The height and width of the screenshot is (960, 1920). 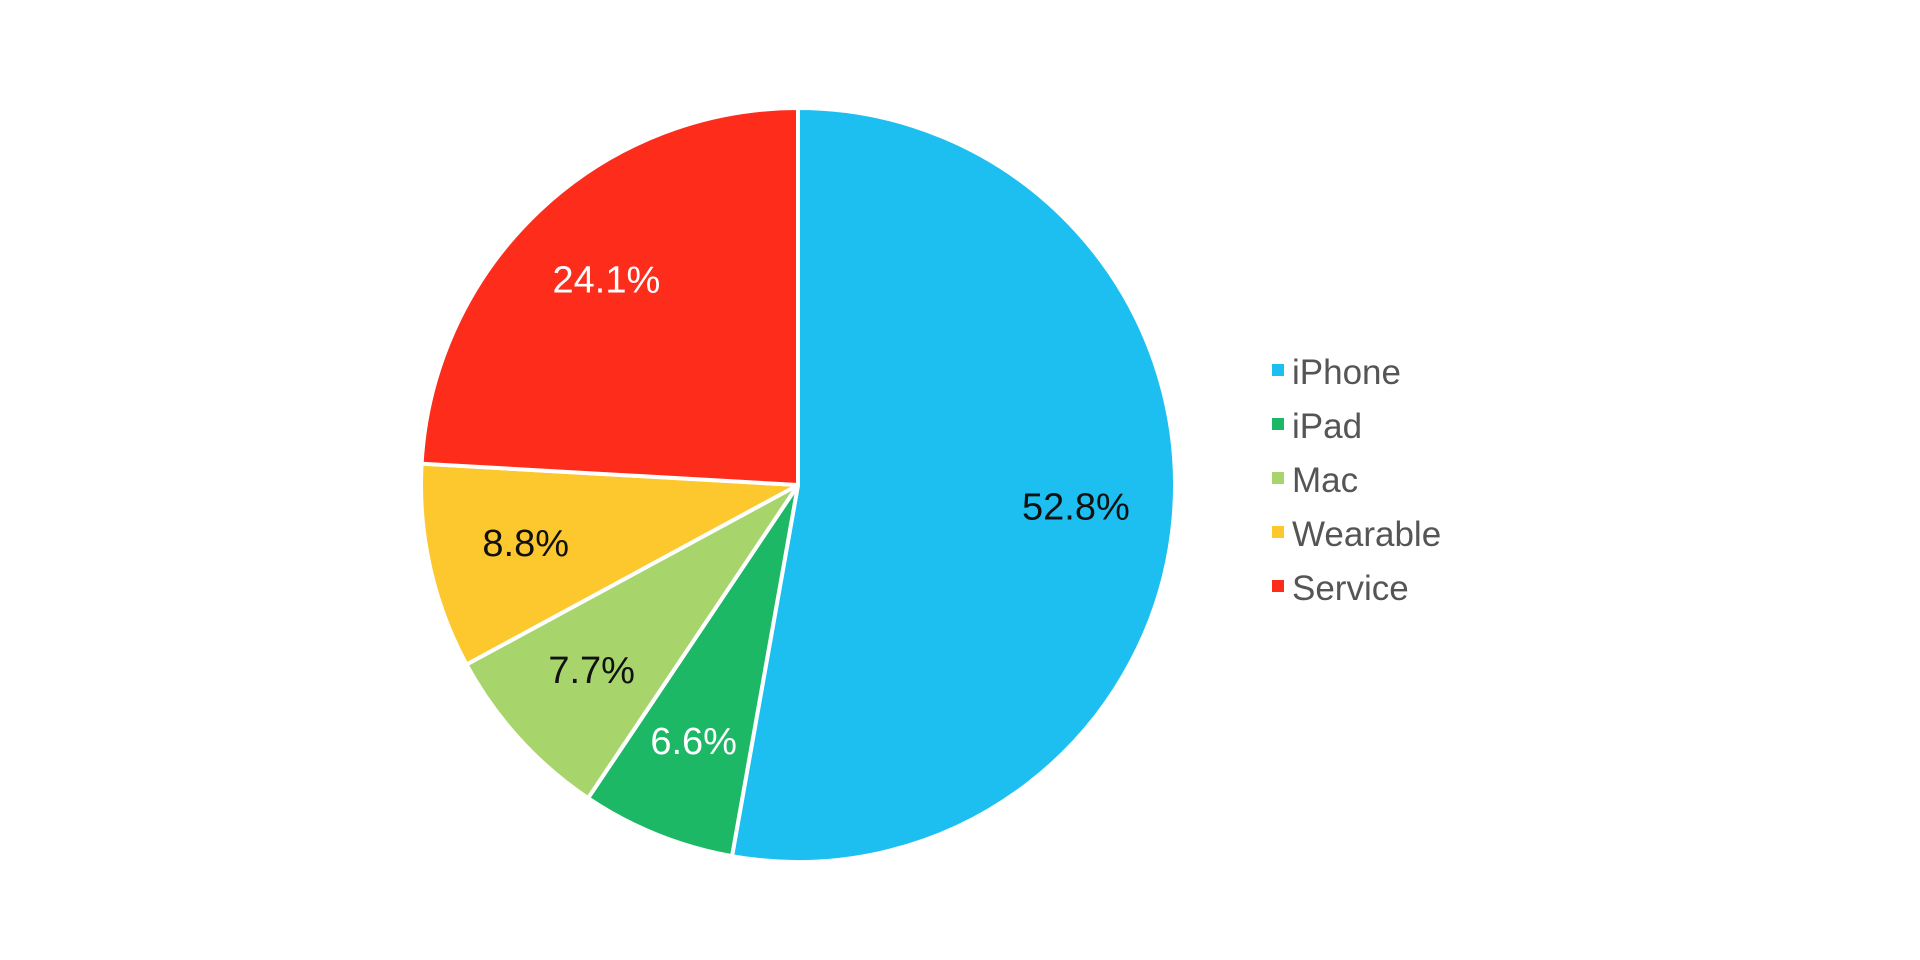 I want to click on slice-label-service: 24.1%, so click(x=607, y=280).